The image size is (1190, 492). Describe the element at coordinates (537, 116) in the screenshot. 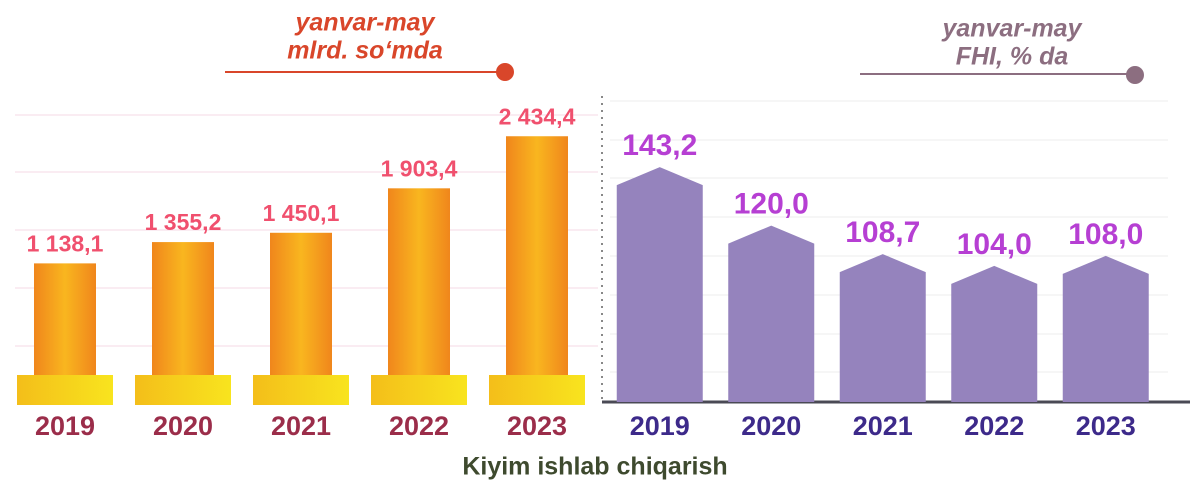

I see `value-label: 2 434,4` at that location.